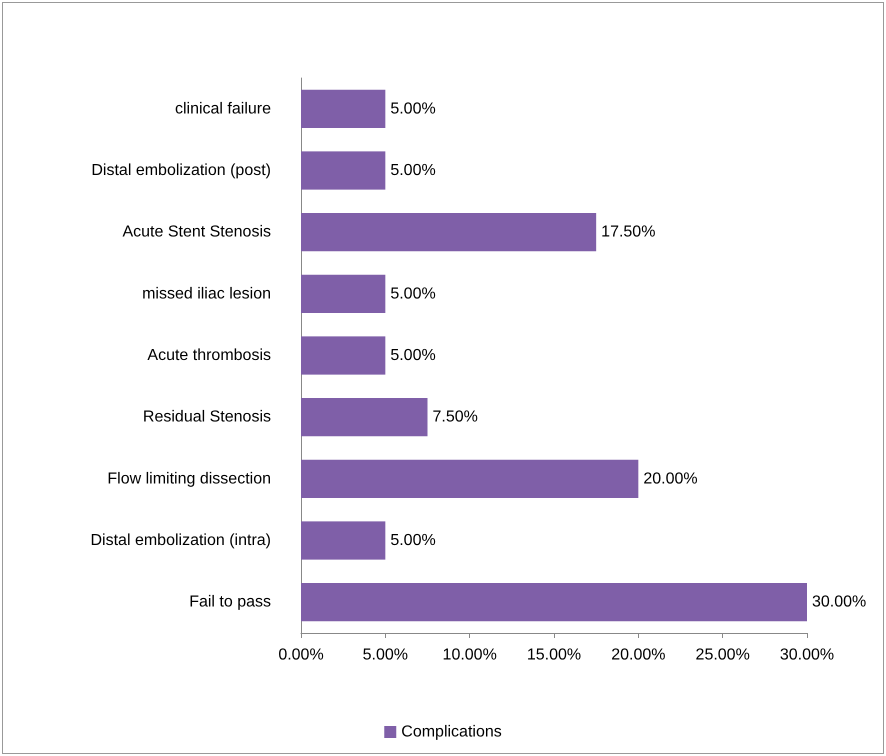 This screenshot has width=886, height=756. Describe the element at coordinates (839, 602) in the screenshot. I see `data-label: 30.00%` at that location.